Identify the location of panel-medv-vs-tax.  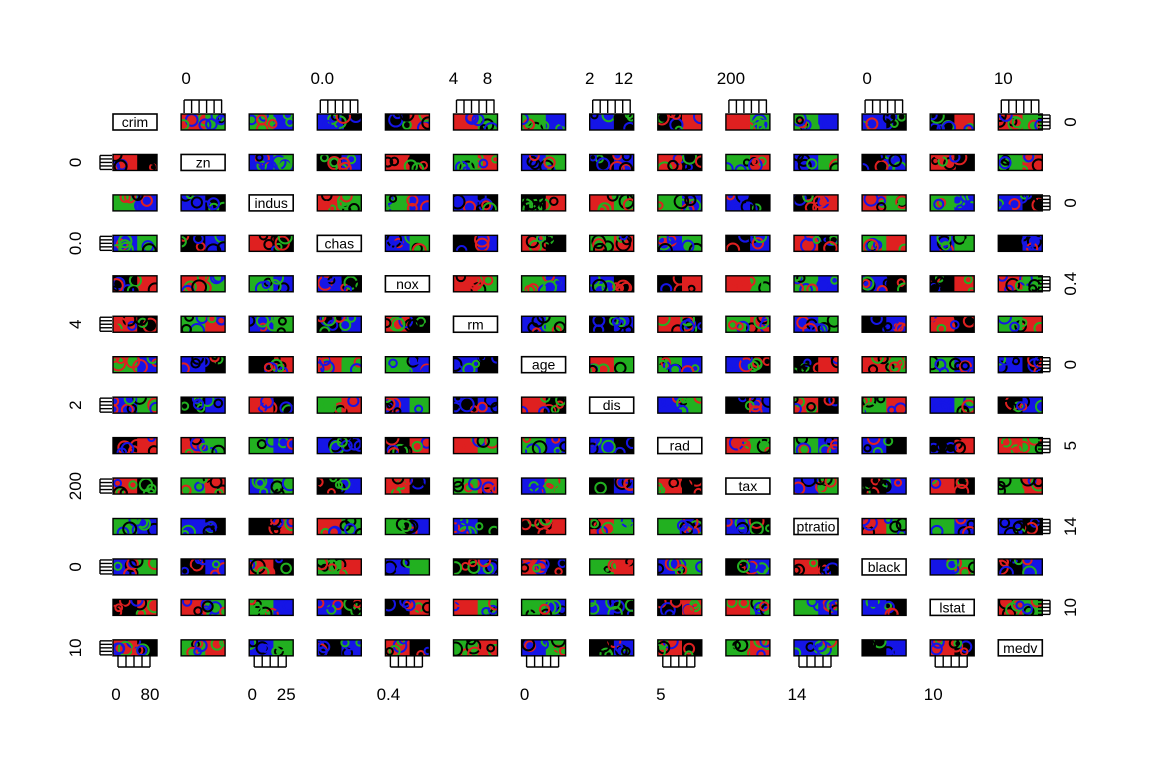
(748, 648).